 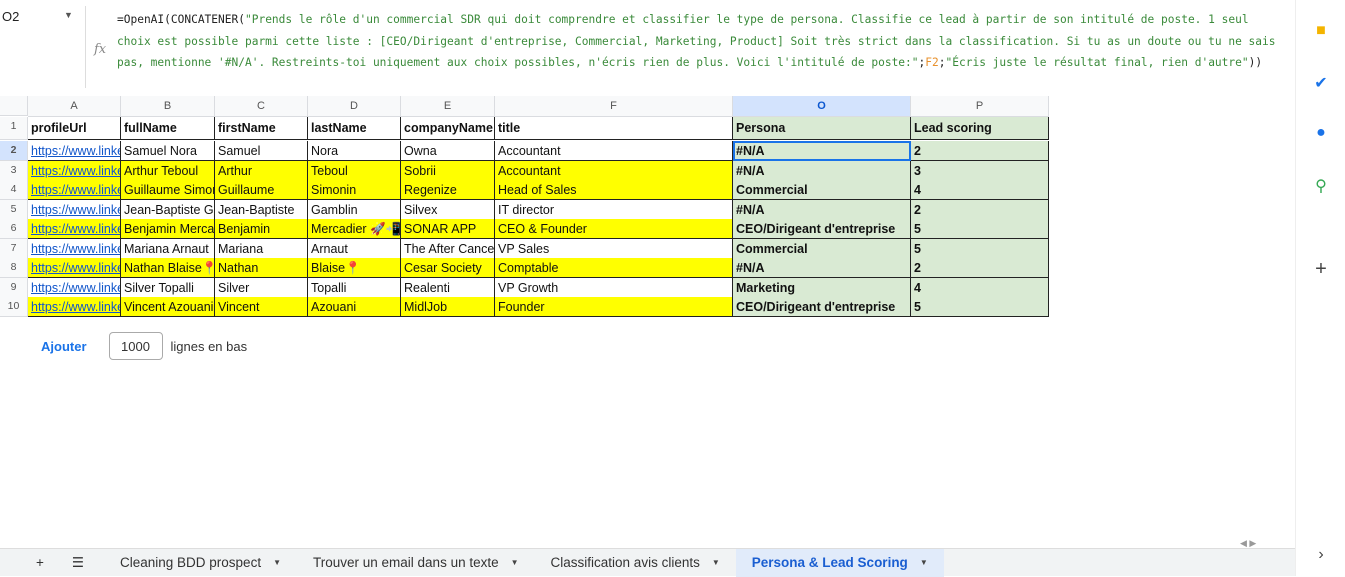 I want to click on column-header-B: B, so click(x=168, y=106).